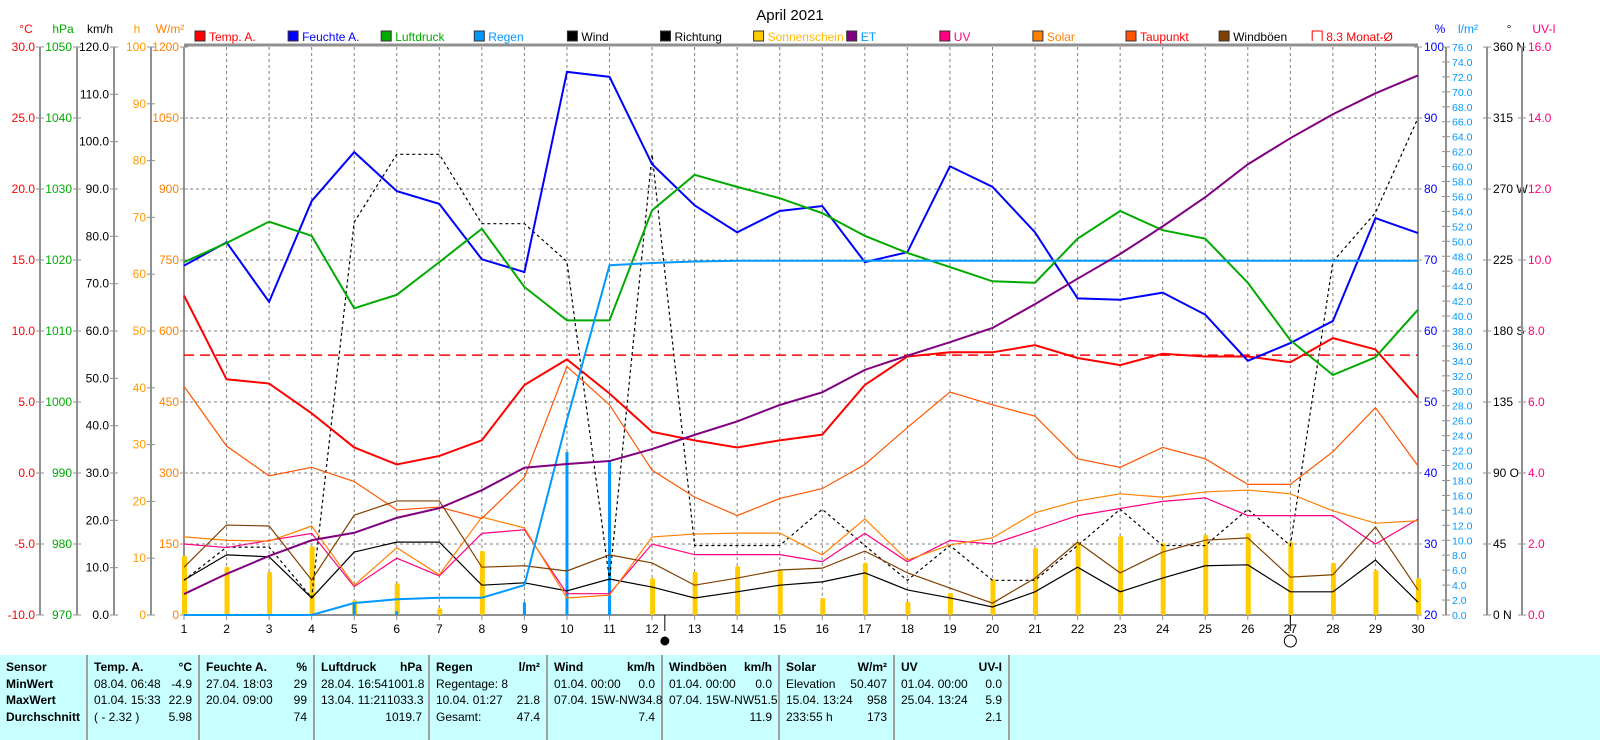 The image size is (1600, 740). Describe the element at coordinates (63, 29) in the screenshot. I see `pressure-axis-unit: hPa` at that location.